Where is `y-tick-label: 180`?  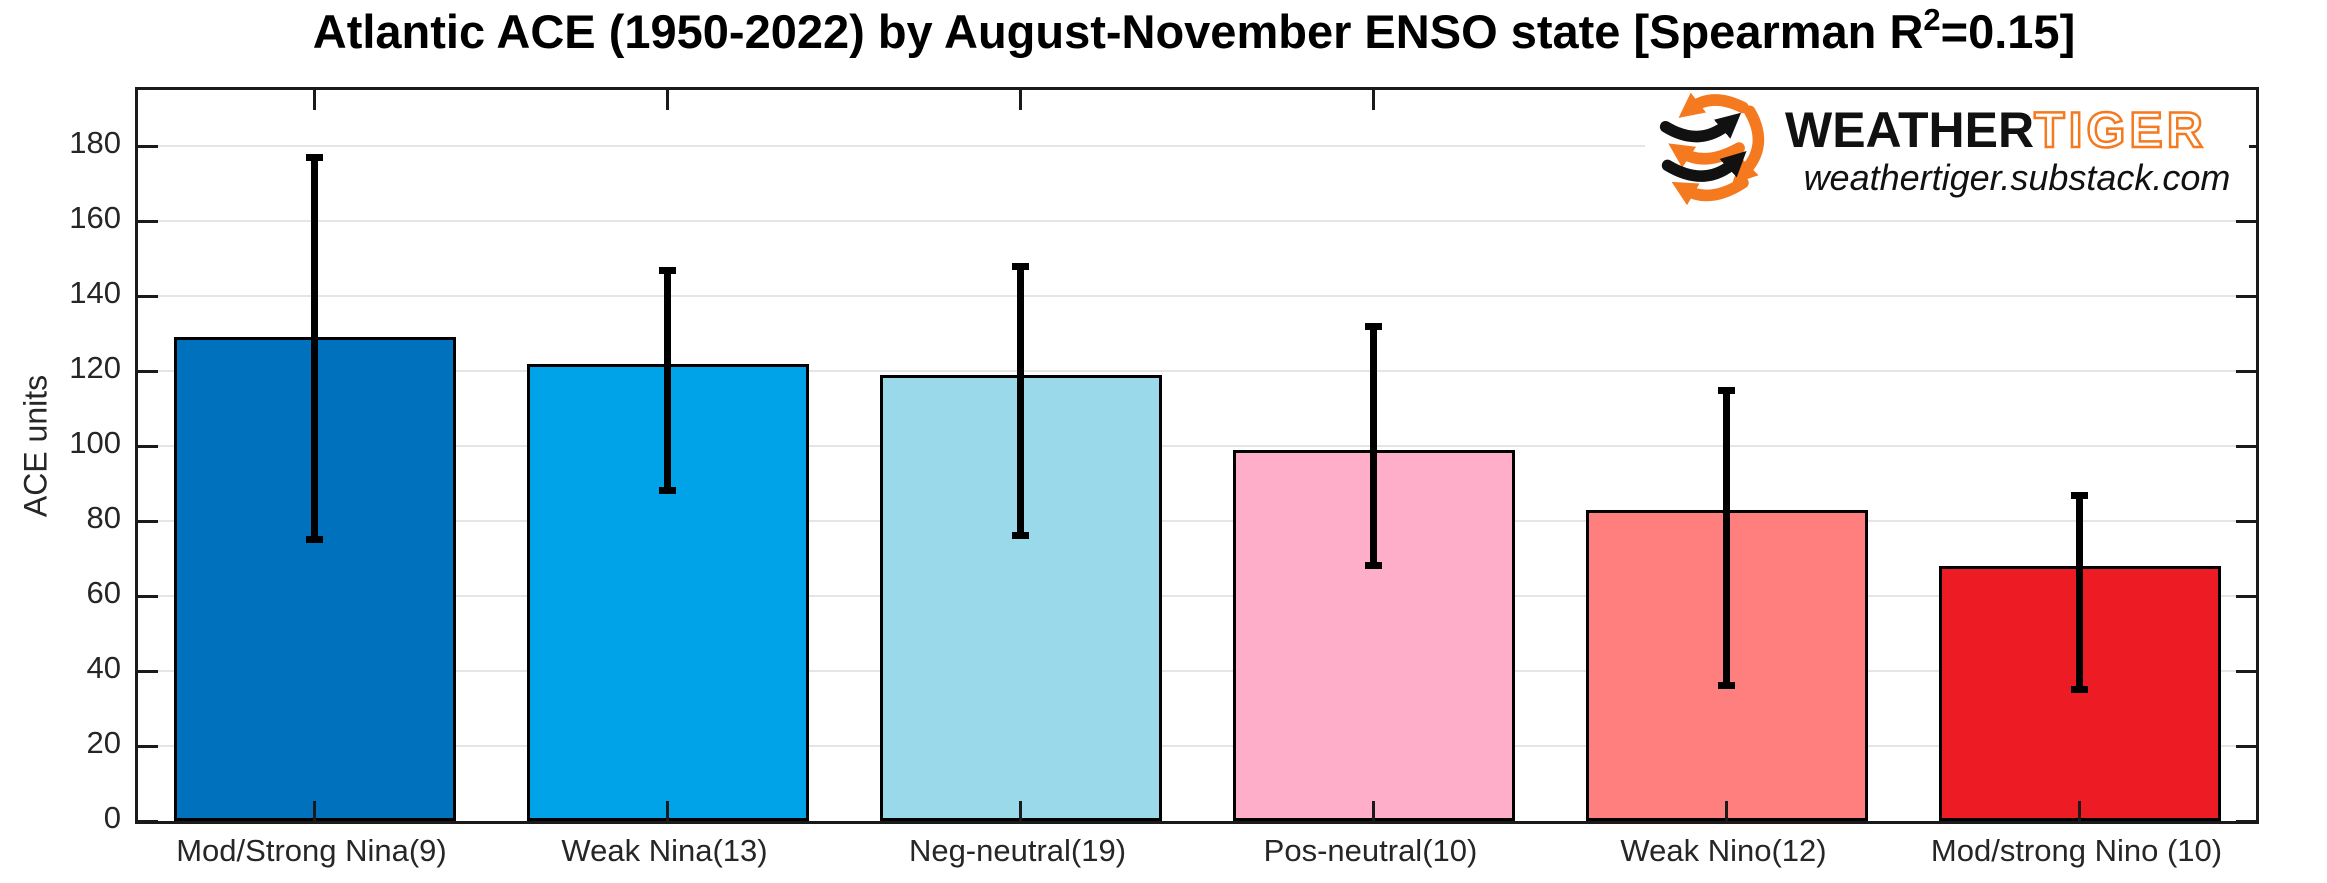 y-tick-label: 180 is located at coordinates (95, 143).